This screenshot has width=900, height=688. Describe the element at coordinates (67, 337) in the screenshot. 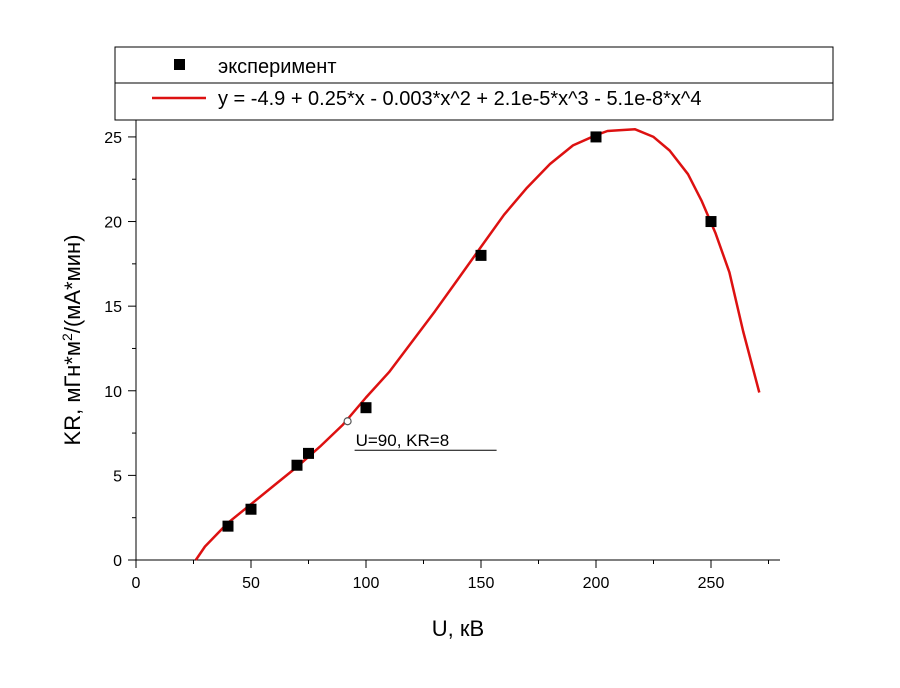

I see `y-axis-title-superscript: 2` at that location.